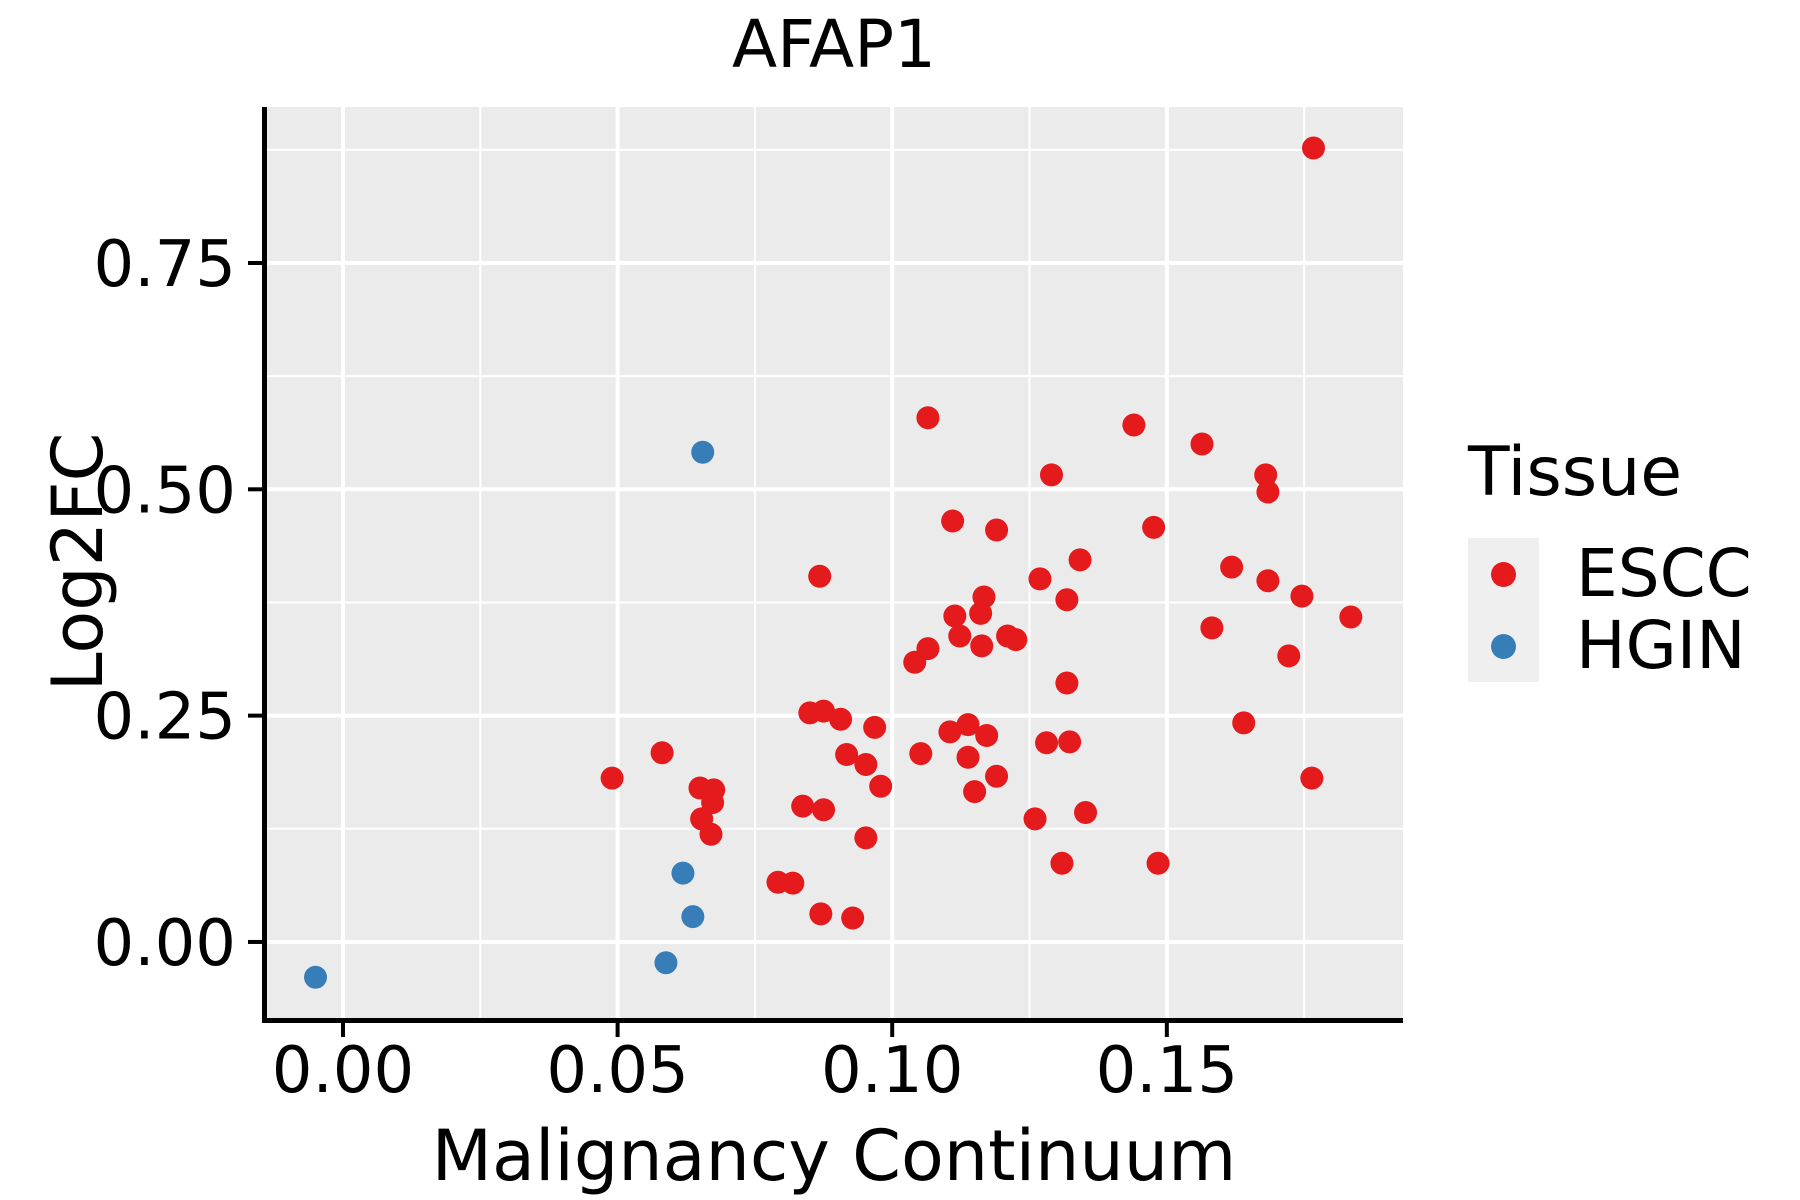  Describe the element at coordinates (343, 1071) in the screenshot. I see `x-tick-label: 0.00` at that location.